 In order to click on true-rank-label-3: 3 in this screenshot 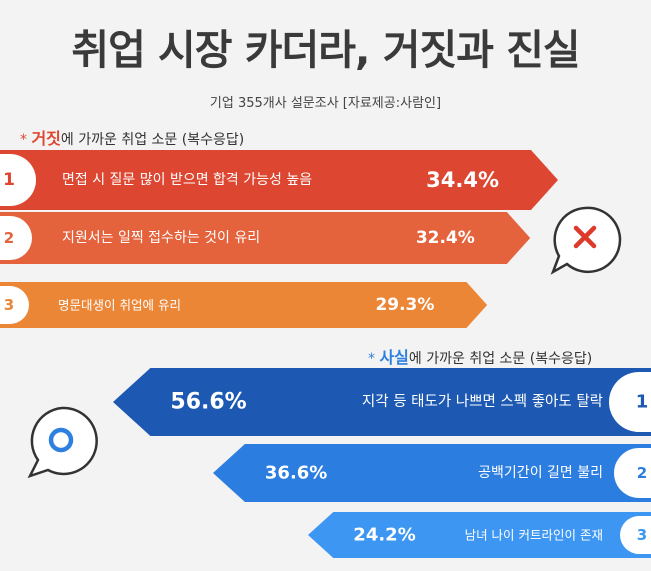, I will do `click(642, 535)`.